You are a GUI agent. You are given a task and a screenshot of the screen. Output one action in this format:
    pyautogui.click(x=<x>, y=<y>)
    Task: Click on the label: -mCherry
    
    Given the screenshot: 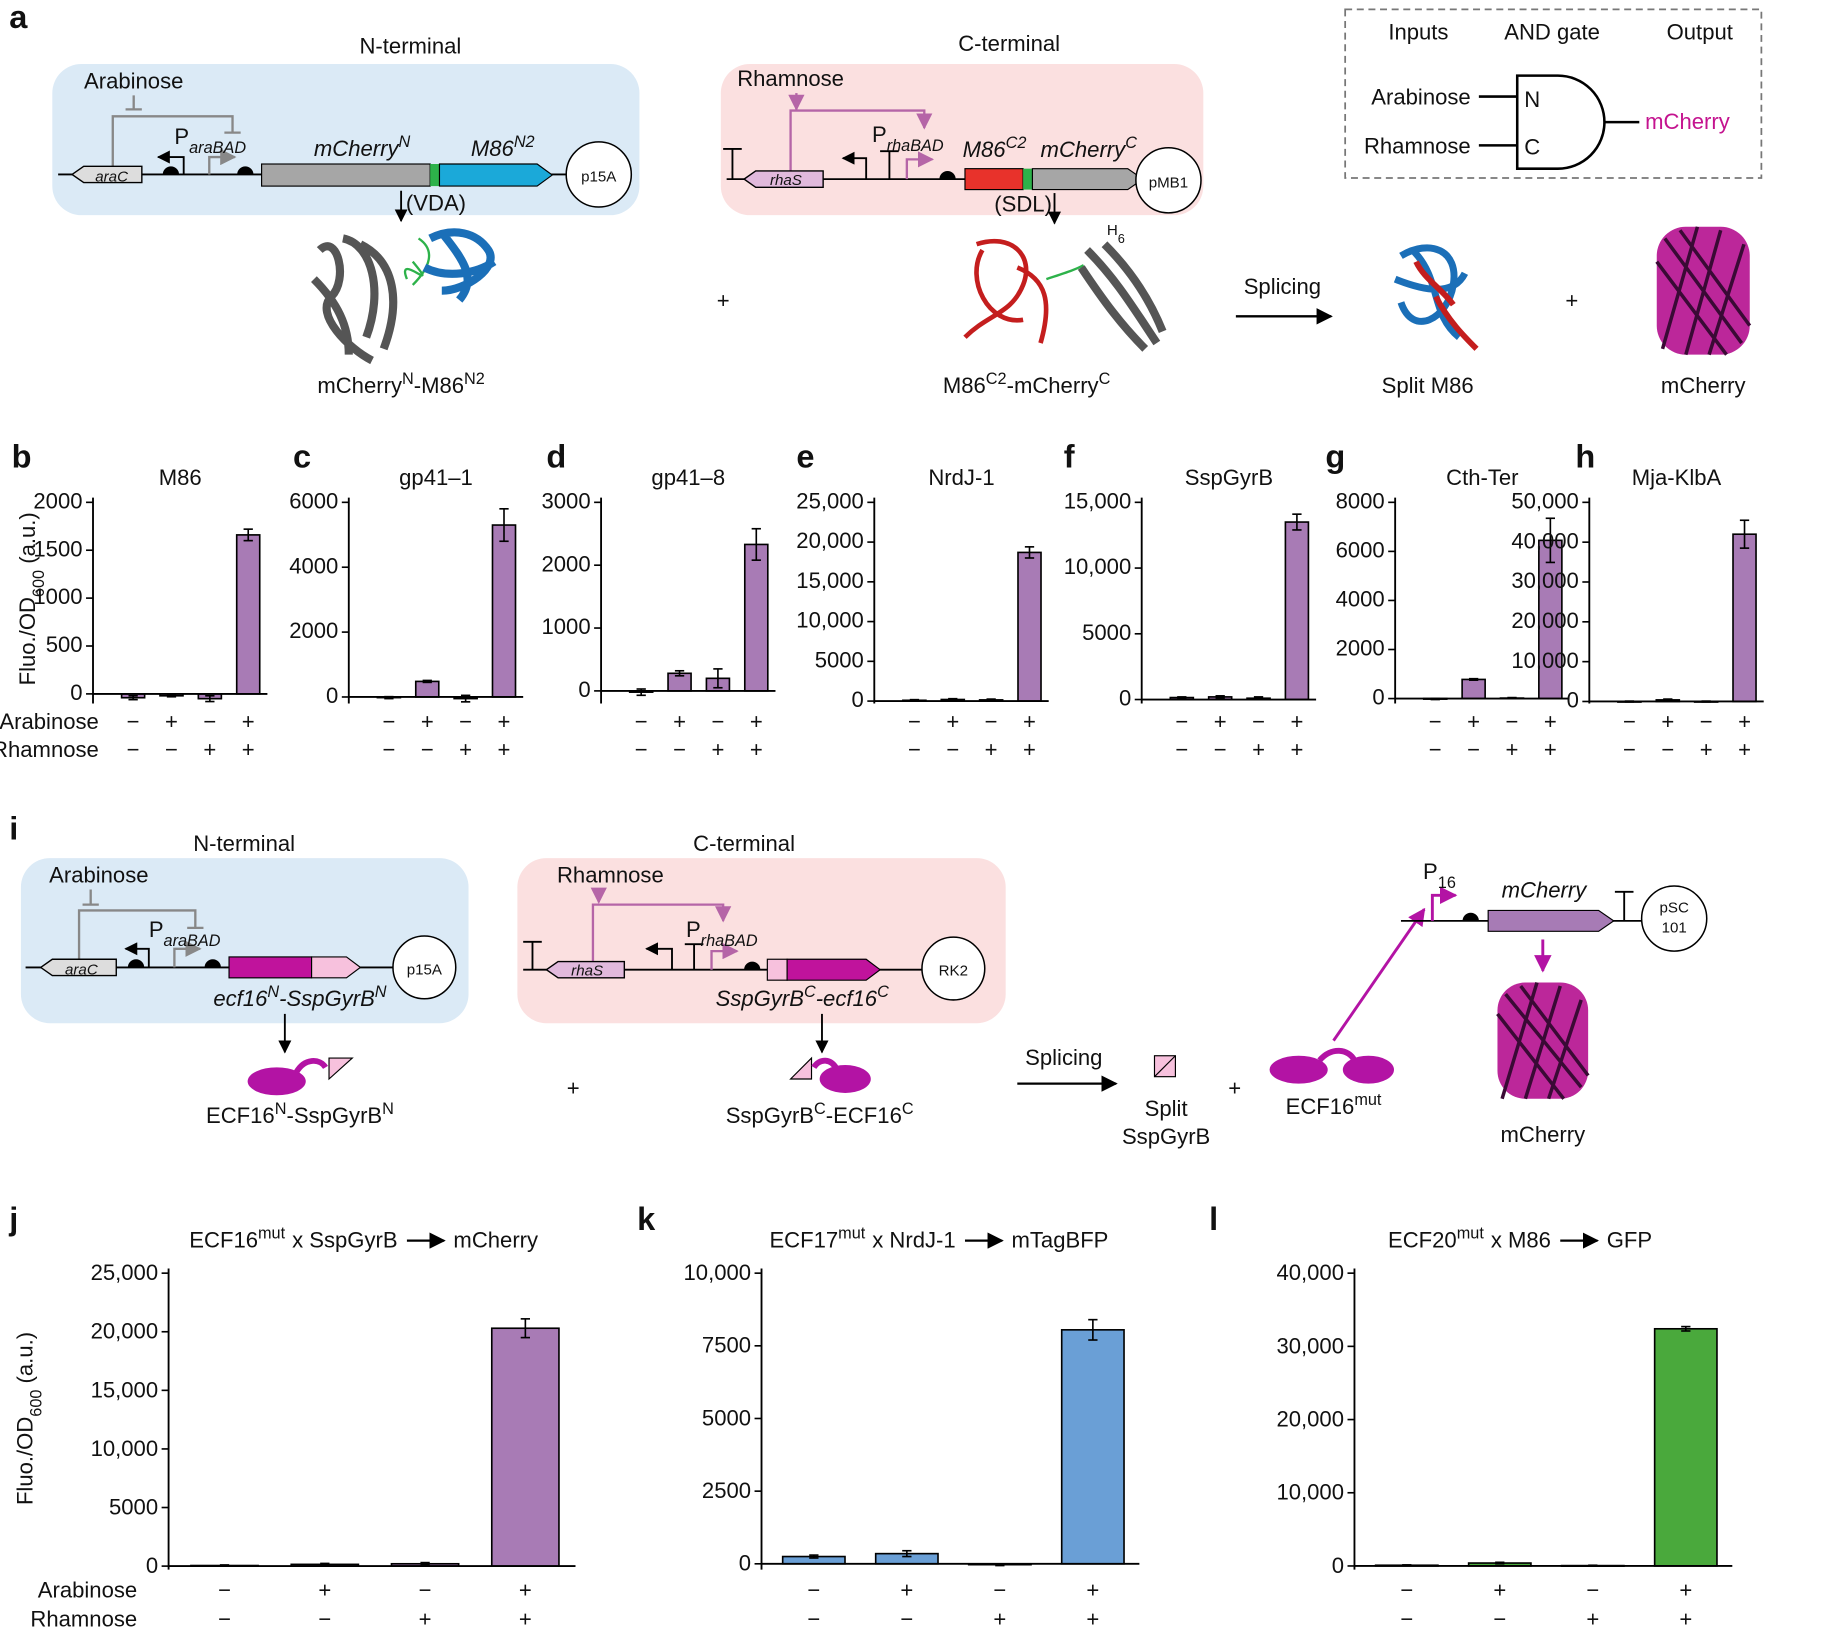 What is the action you would take?
    pyautogui.click(x=1053, y=385)
    